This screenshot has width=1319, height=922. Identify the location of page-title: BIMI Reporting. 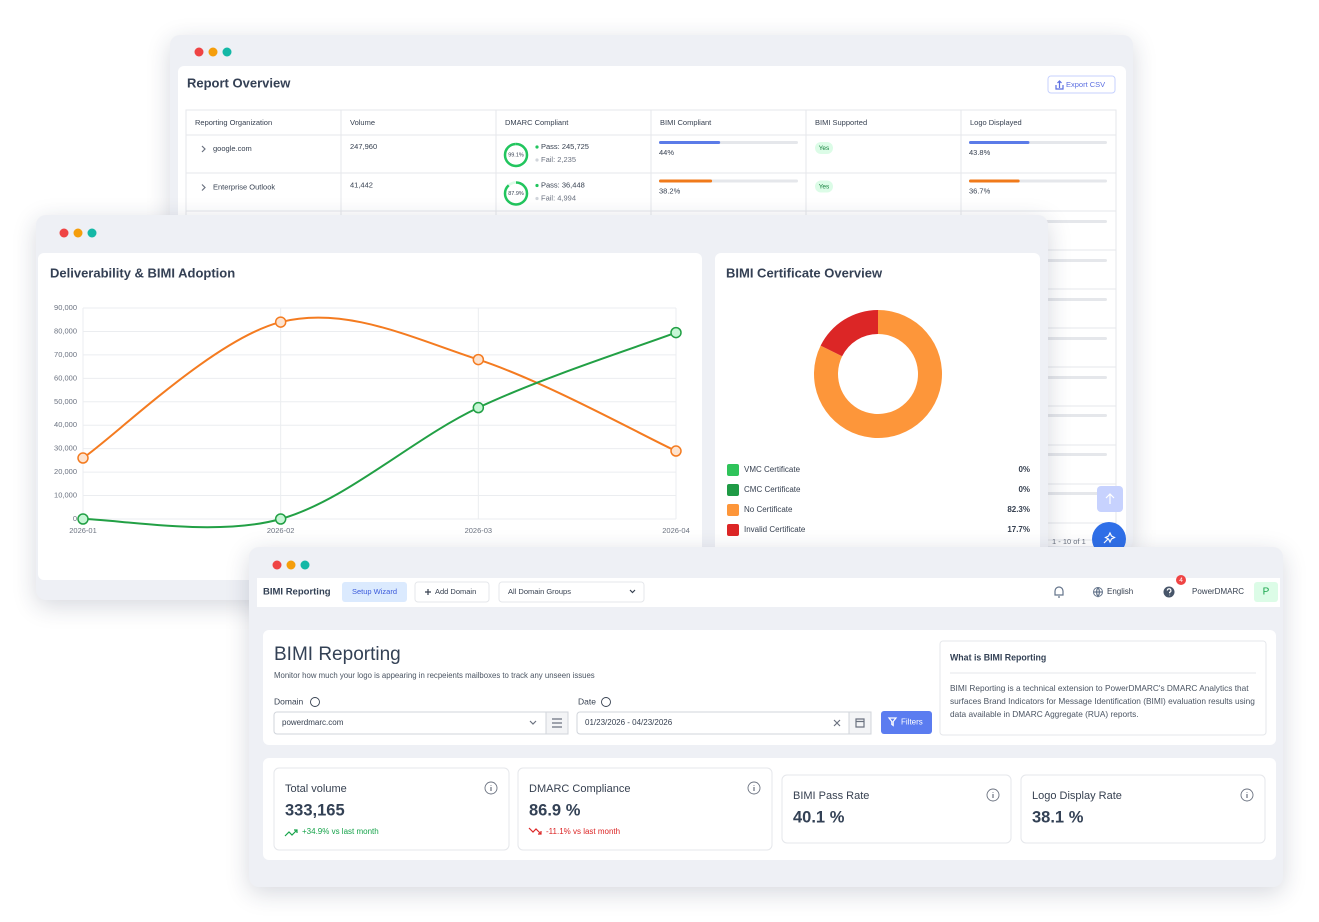
(337, 654).